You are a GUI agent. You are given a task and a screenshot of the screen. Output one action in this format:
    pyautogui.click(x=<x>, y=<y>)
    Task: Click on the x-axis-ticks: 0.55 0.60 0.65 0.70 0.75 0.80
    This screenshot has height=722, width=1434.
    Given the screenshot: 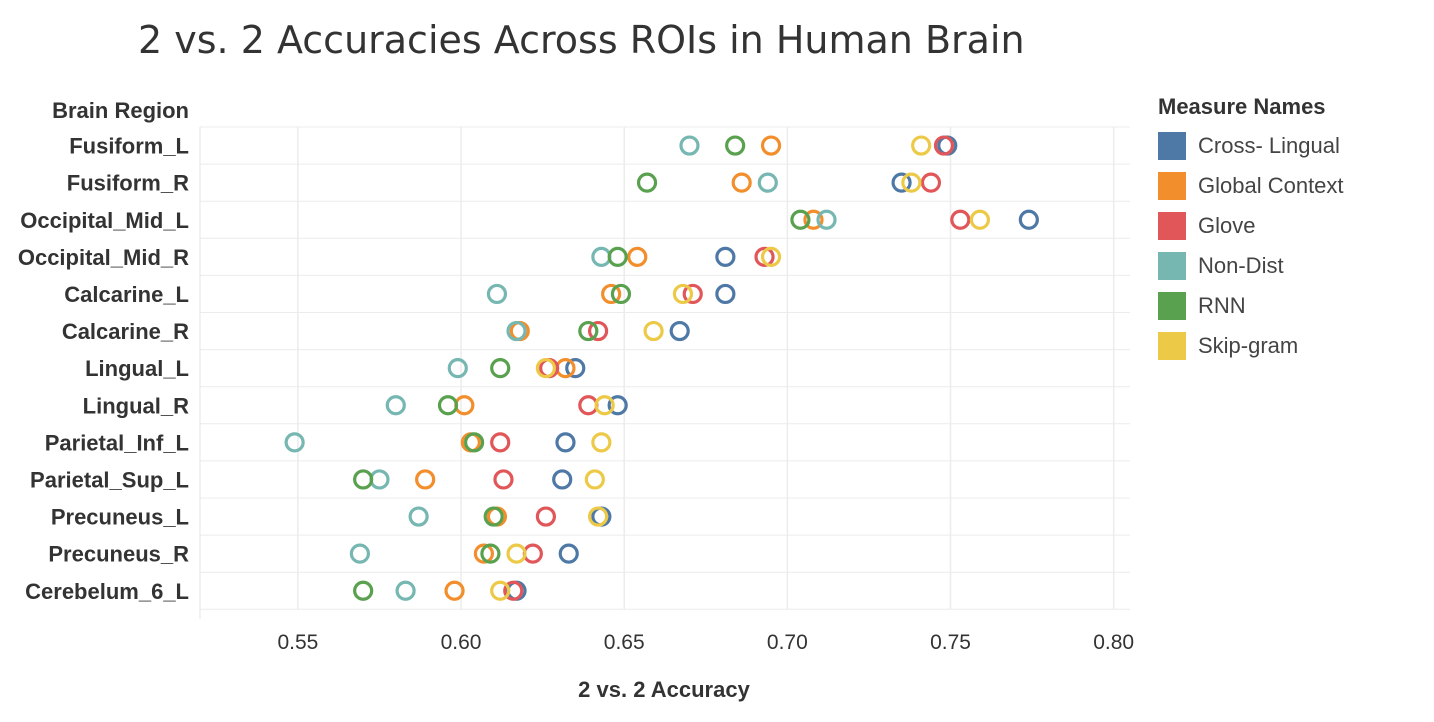 What is the action you would take?
    pyautogui.click(x=705, y=642)
    